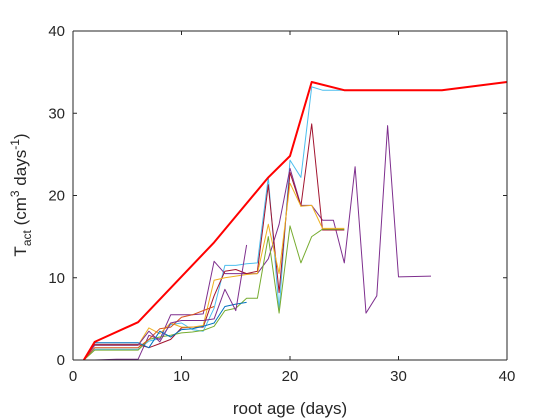  I want to click on y-axis-label-close: ), so click(20, 136).